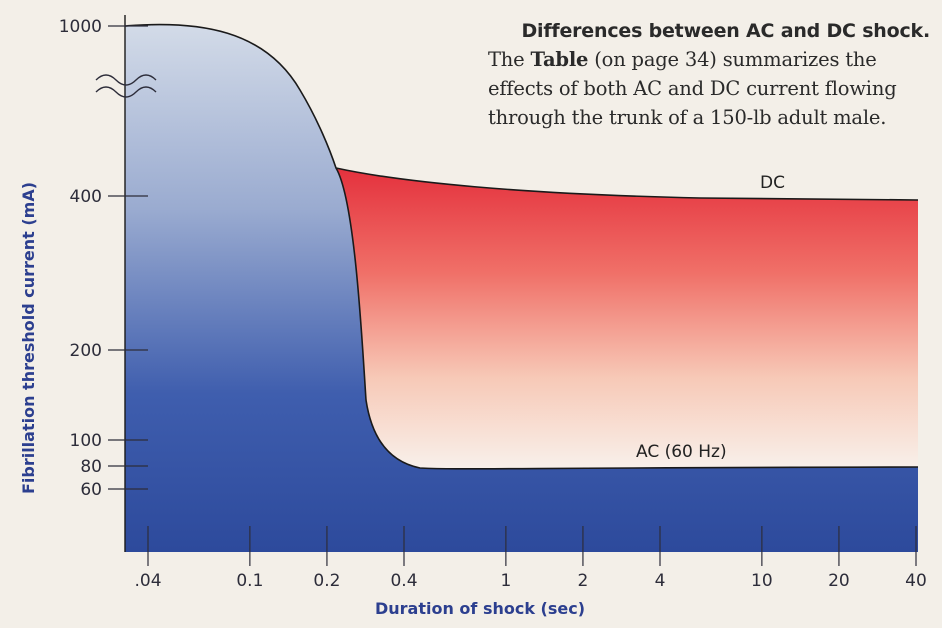  I want to click on y-axis: 1000 400 200 100 80 60, so click(103, 258).